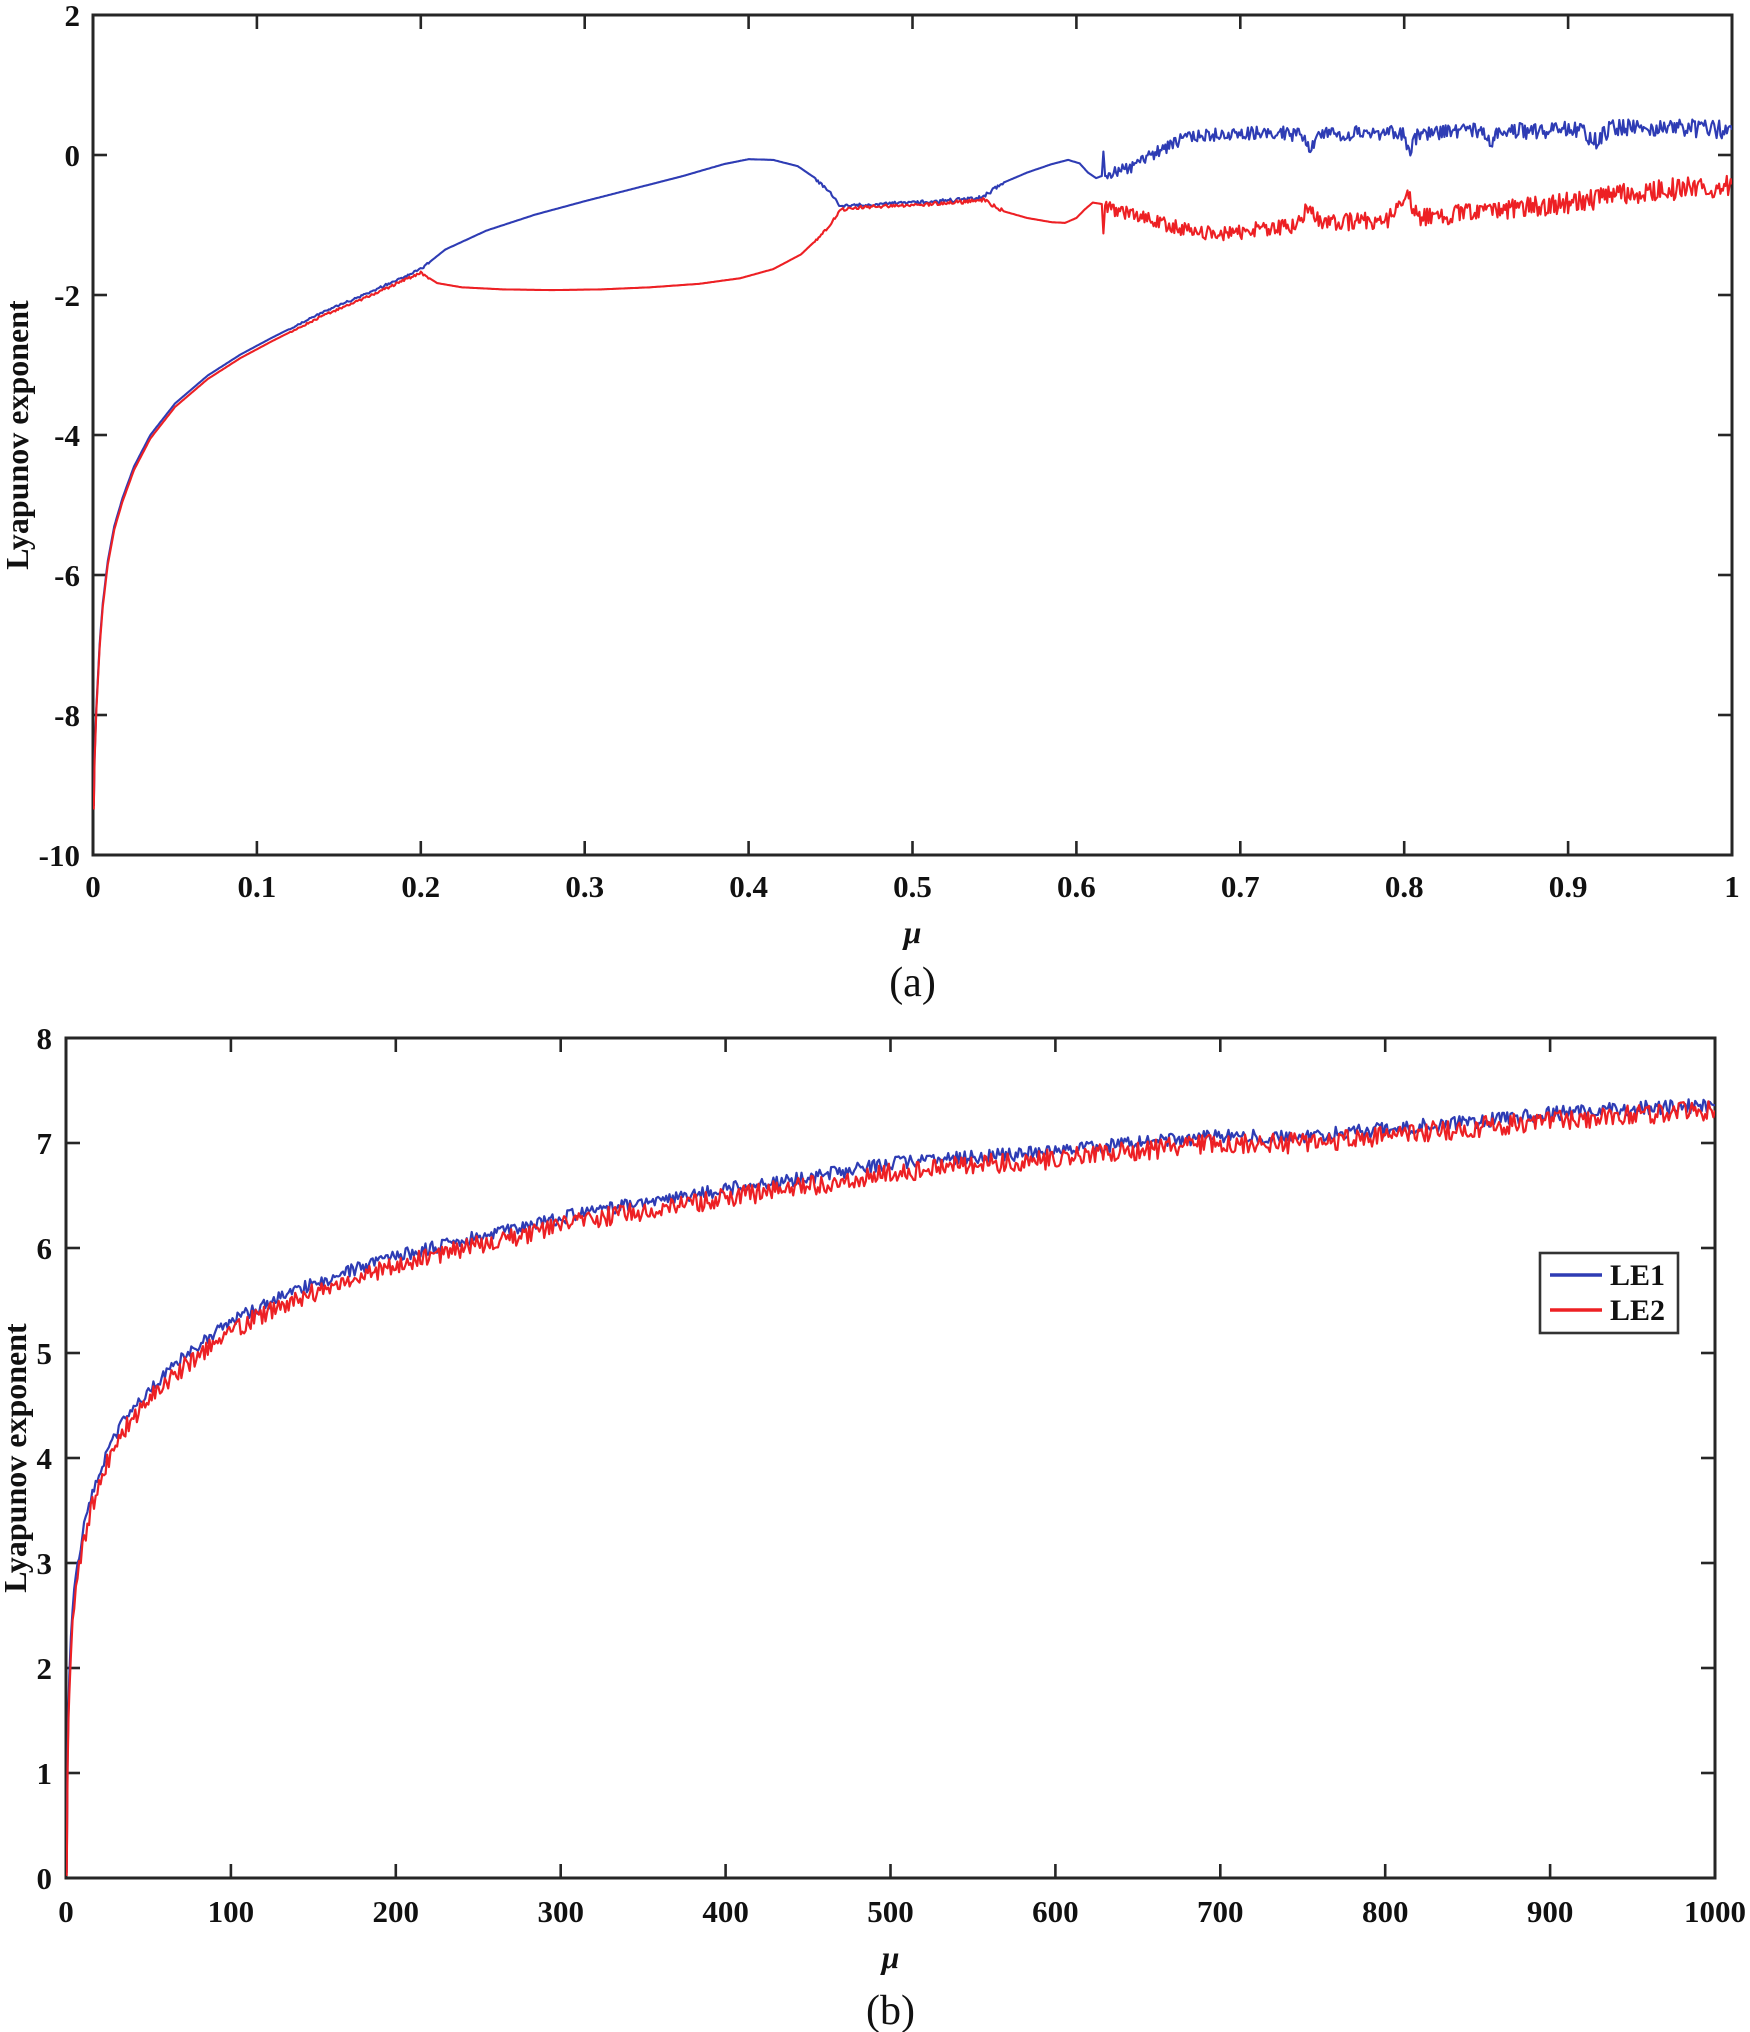  I want to click on x-tick-label: 100, so click(231, 1911).